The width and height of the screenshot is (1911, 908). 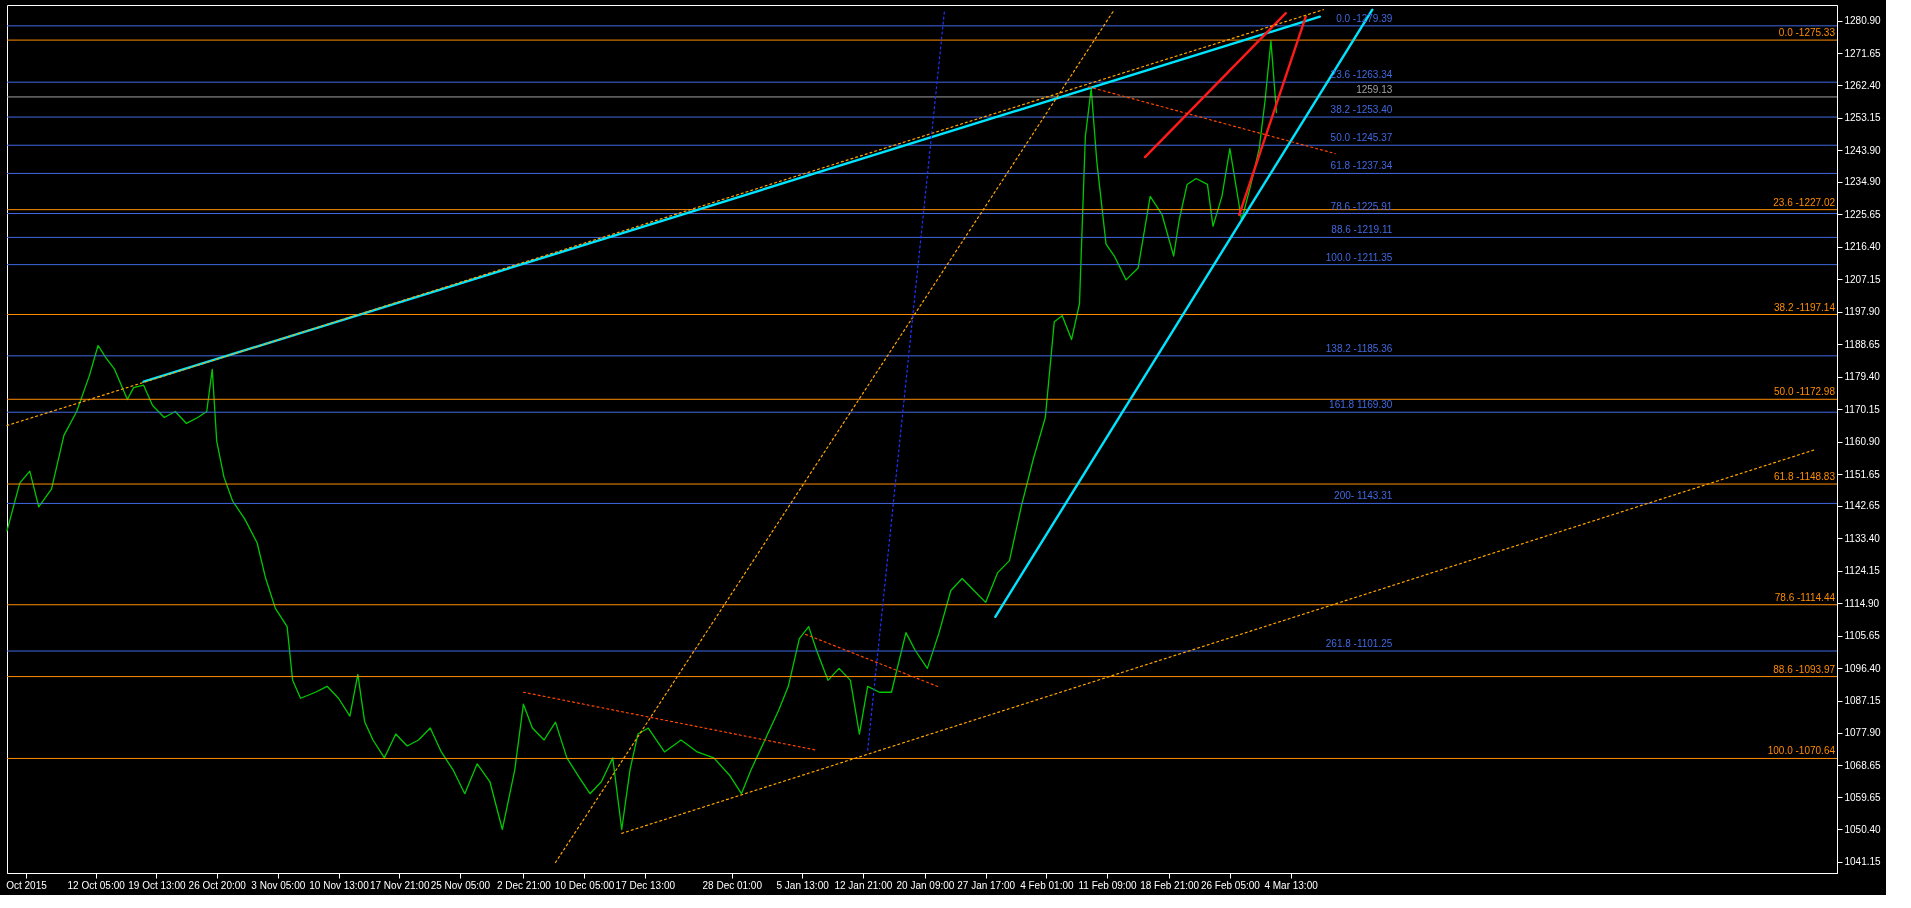 I want to click on y-tick-label: 1087.15, so click(x=1863, y=701).